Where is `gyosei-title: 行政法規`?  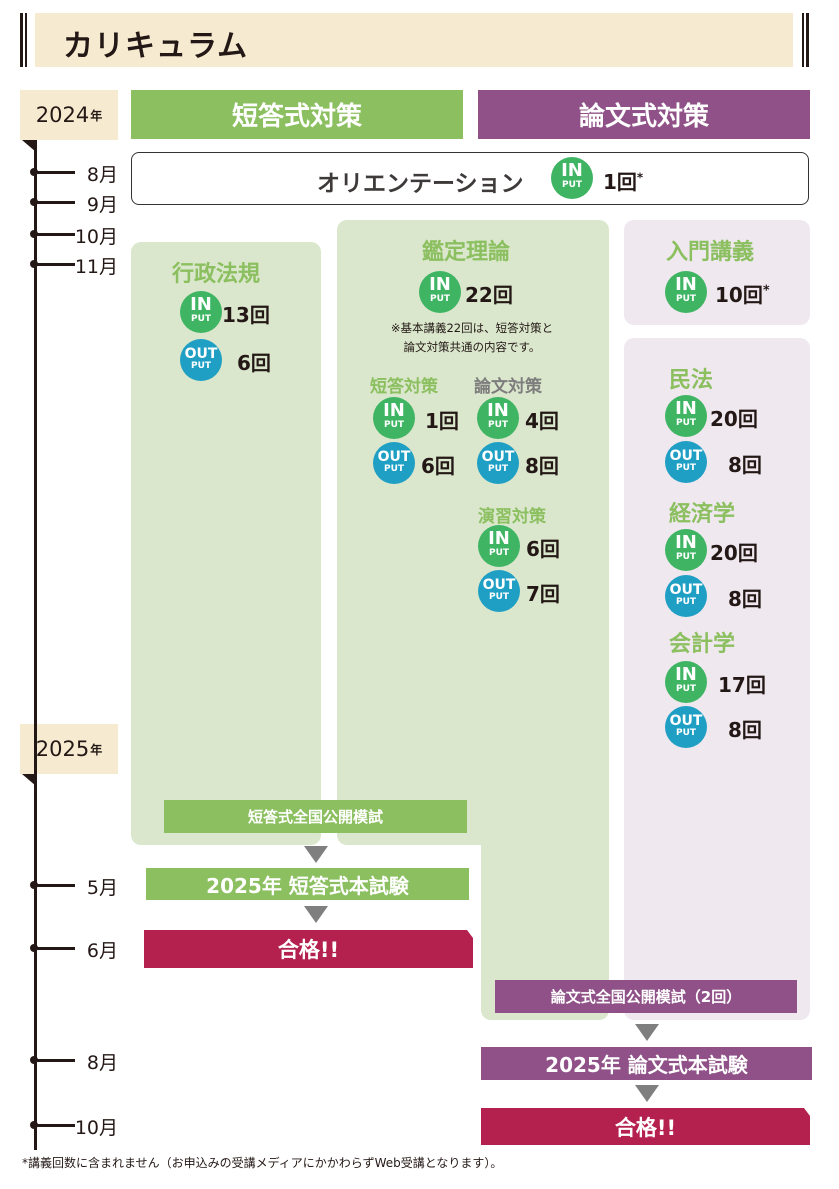
gyosei-title: 行政法規 is located at coordinates (216, 274).